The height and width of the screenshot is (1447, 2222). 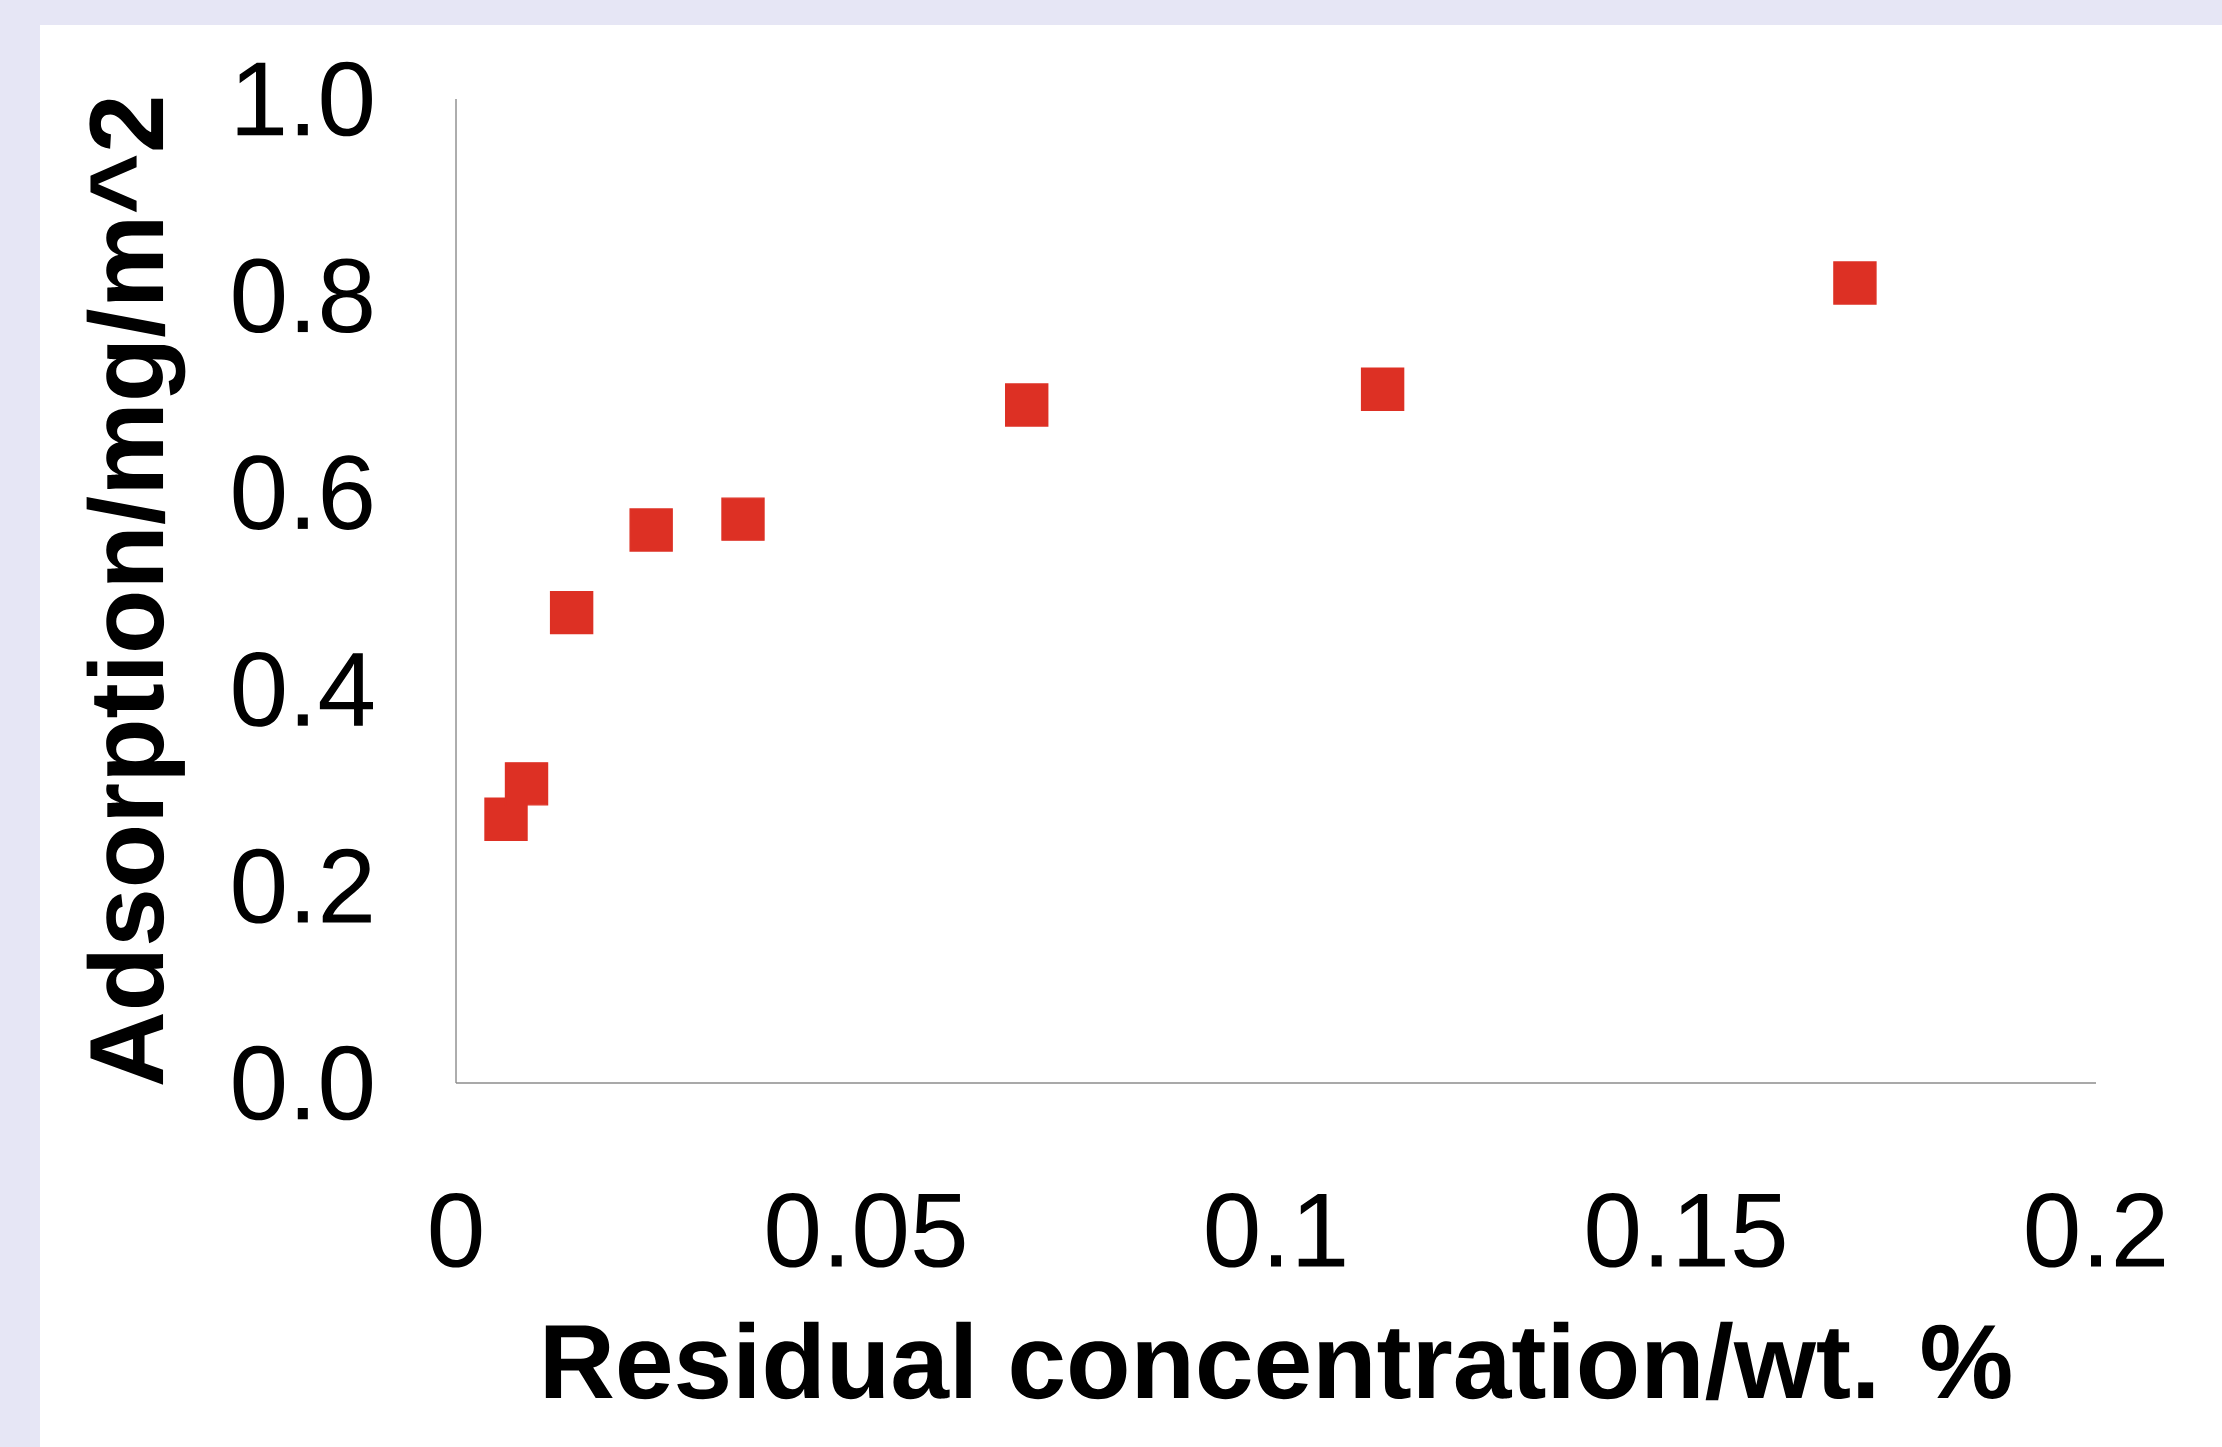 What do you see at coordinates (136, 591) in the screenshot?
I see `y-axis-title: Adsorption/mg/m^2` at bounding box center [136, 591].